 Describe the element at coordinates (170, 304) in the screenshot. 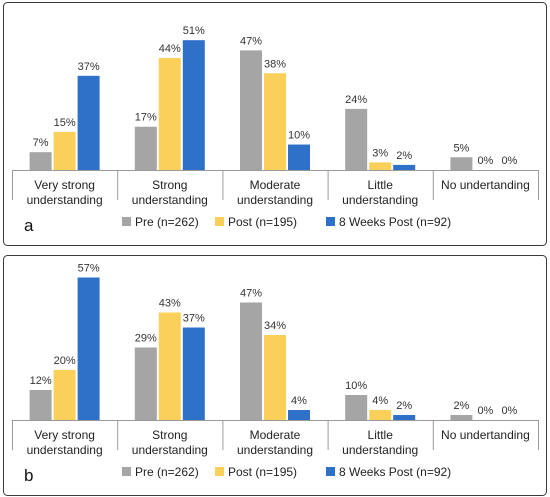

I see `data-label: 43%` at that location.